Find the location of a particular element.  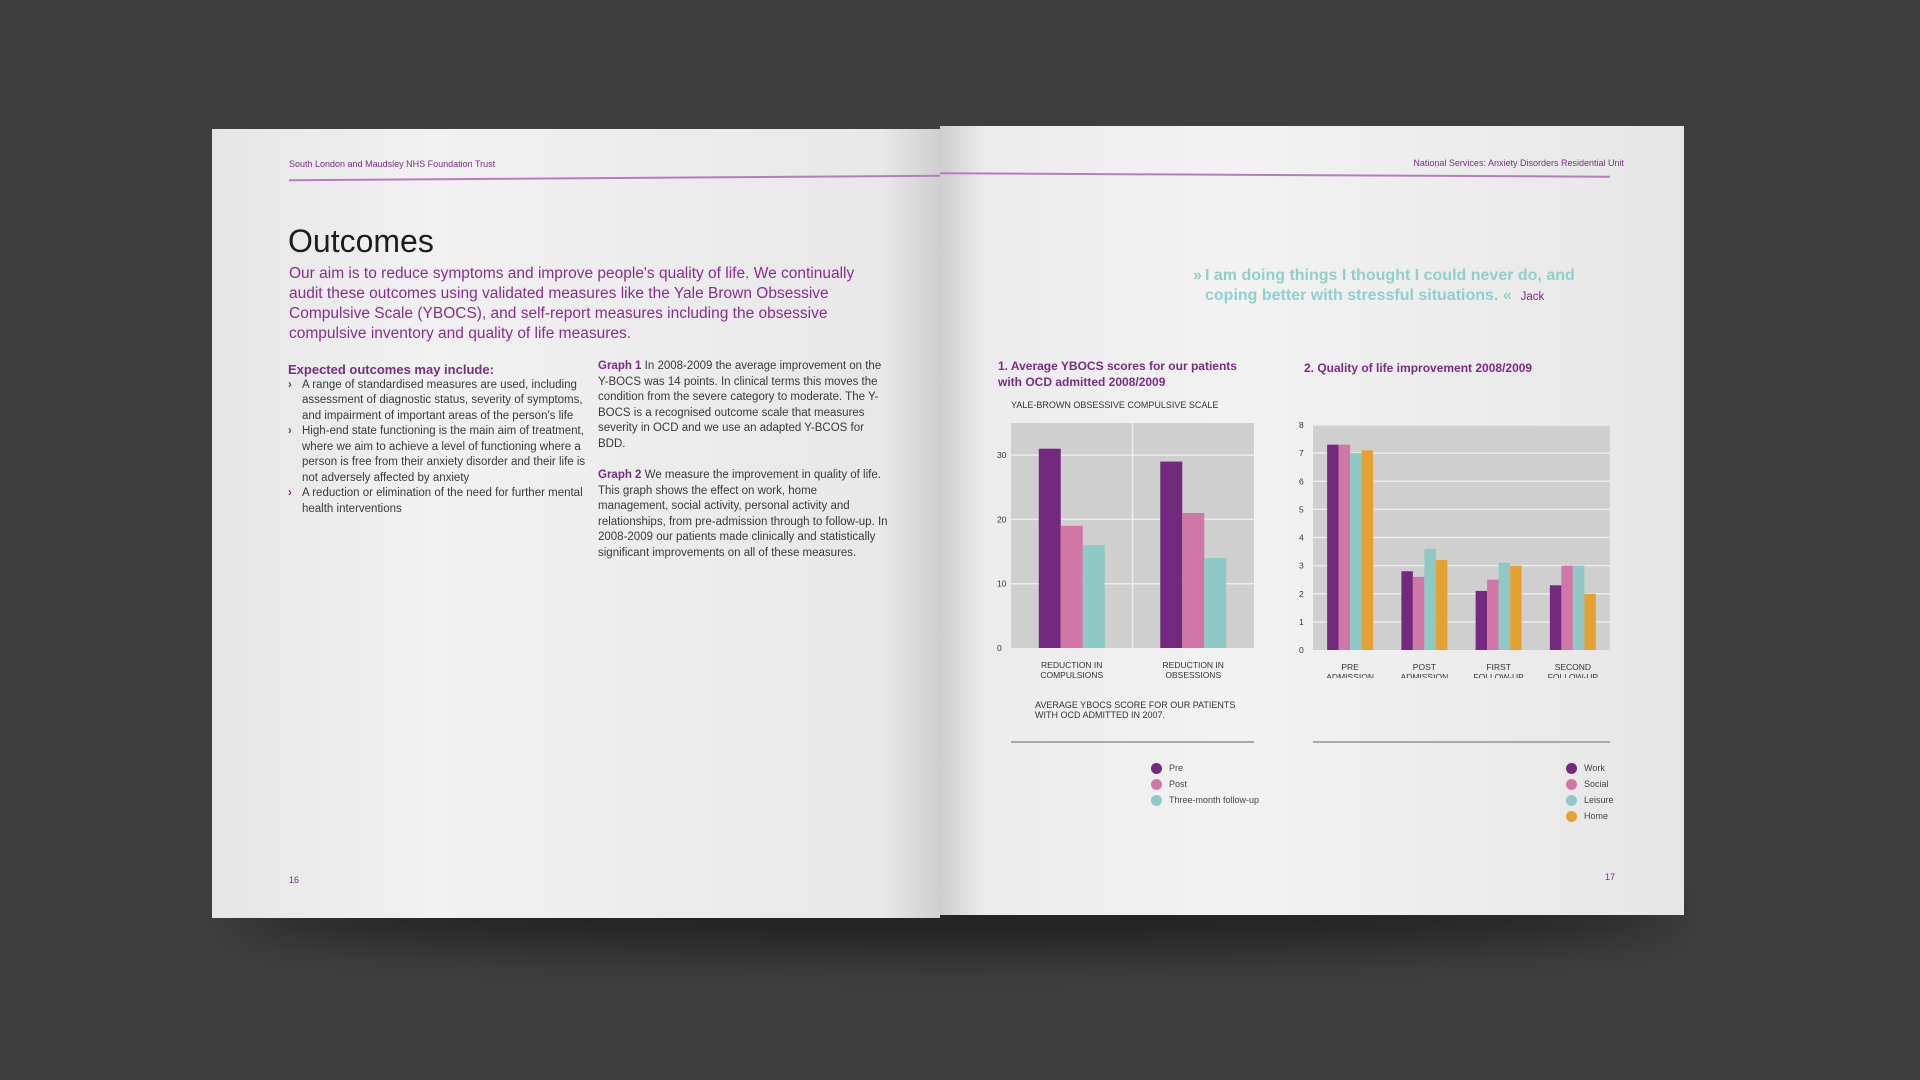

legend-label: Leisure is located at coordinates (1599, 800).